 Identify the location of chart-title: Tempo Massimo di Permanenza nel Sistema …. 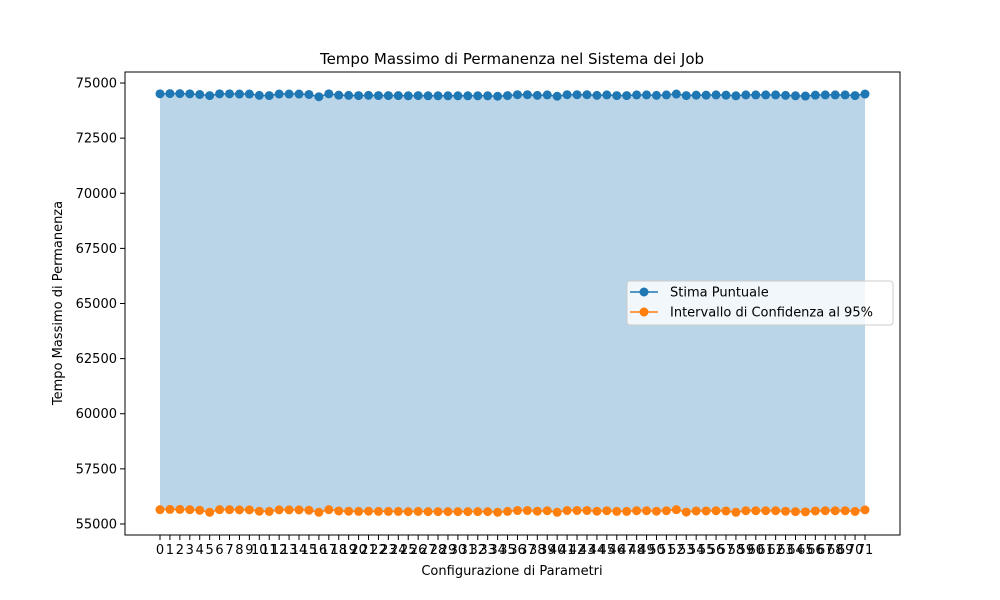
(511, 59).